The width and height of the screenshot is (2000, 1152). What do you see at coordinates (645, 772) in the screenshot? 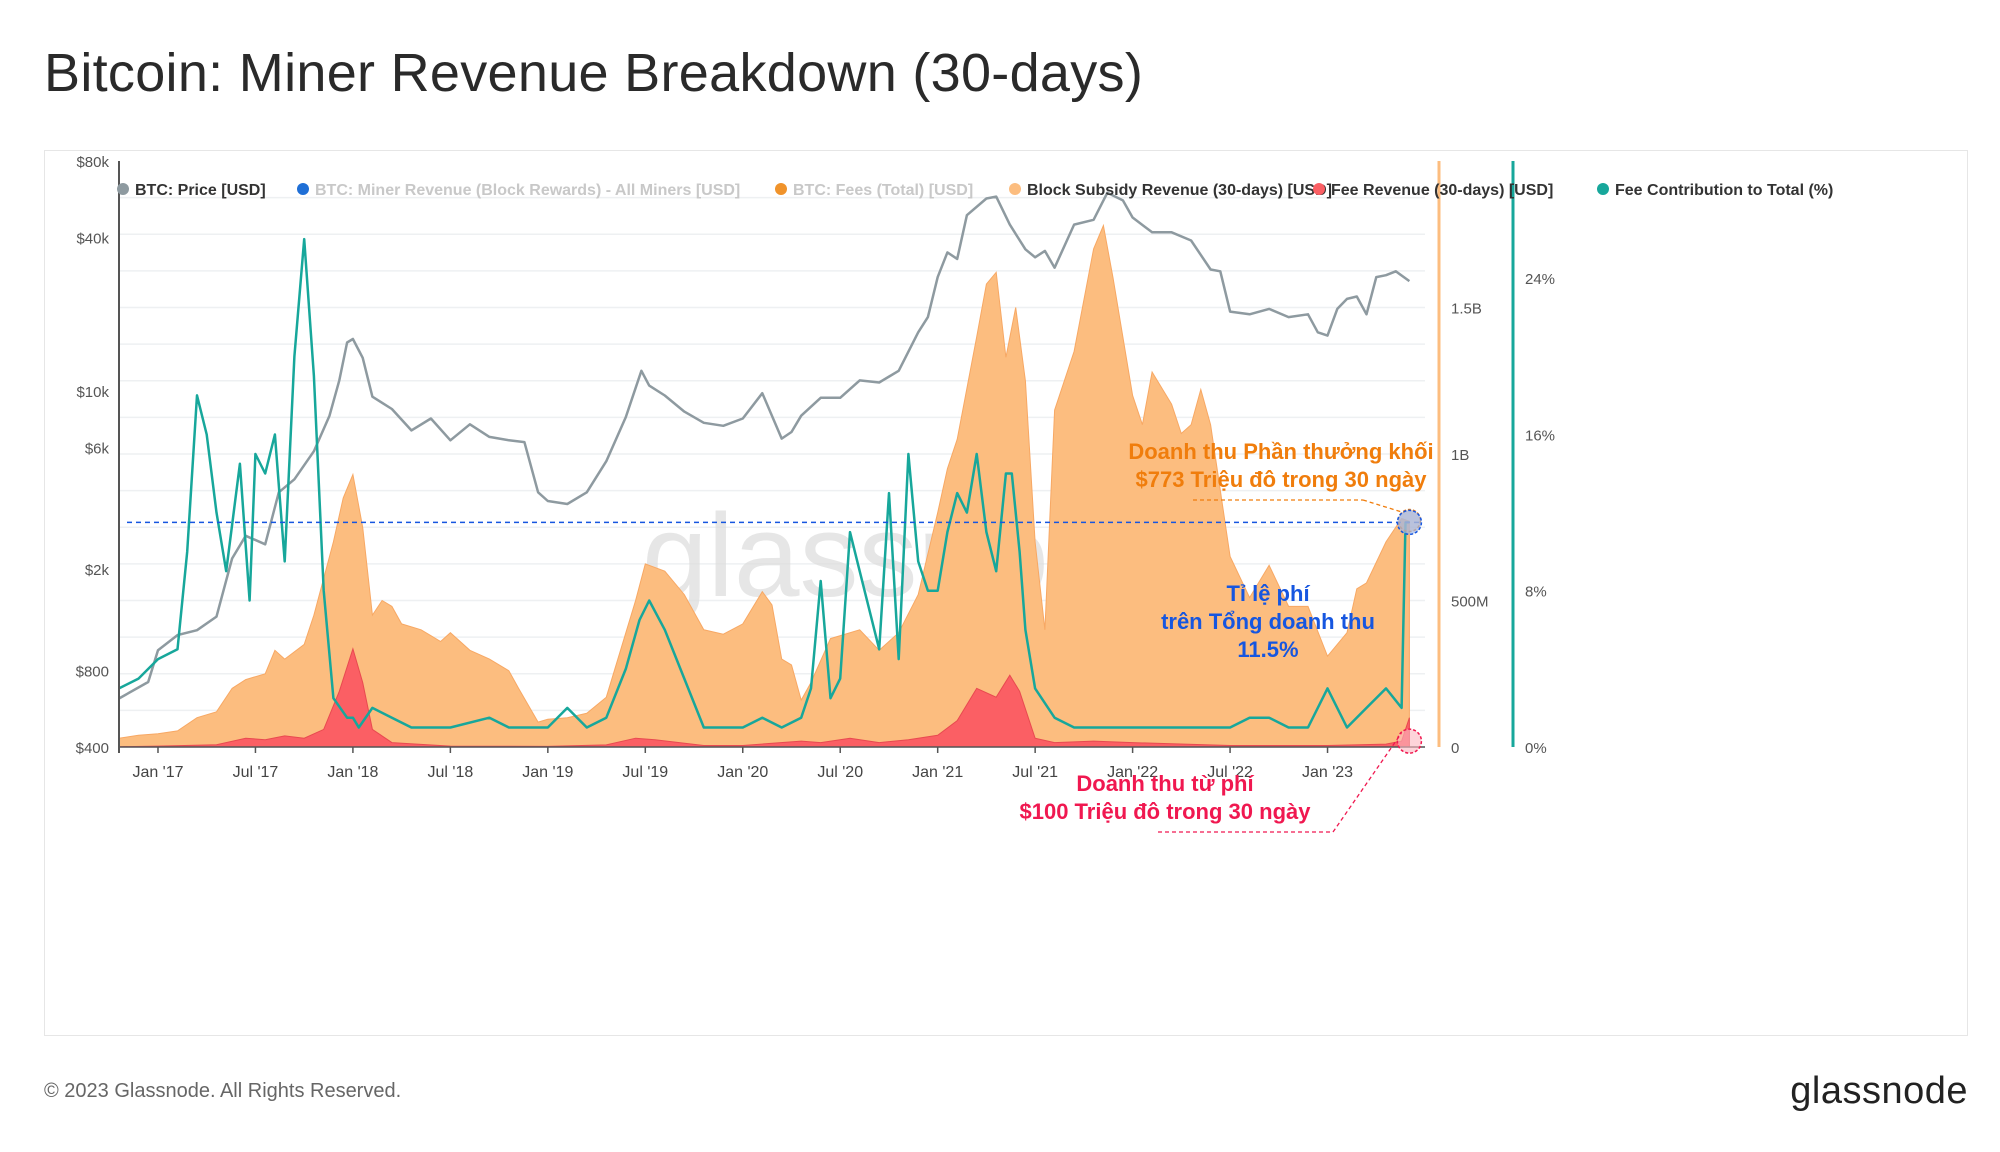
I see `x-tick-label: Jul '19` at bounding box center [645, 772].